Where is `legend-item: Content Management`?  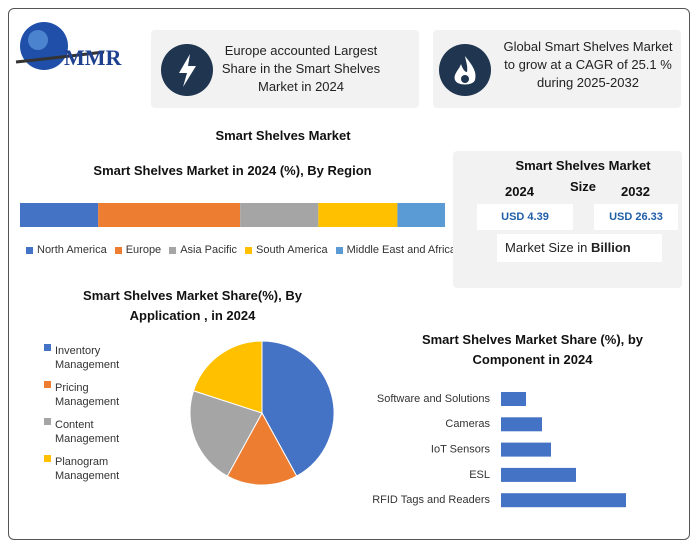 legend-item: Content Management is located at coordinates (84, 436).